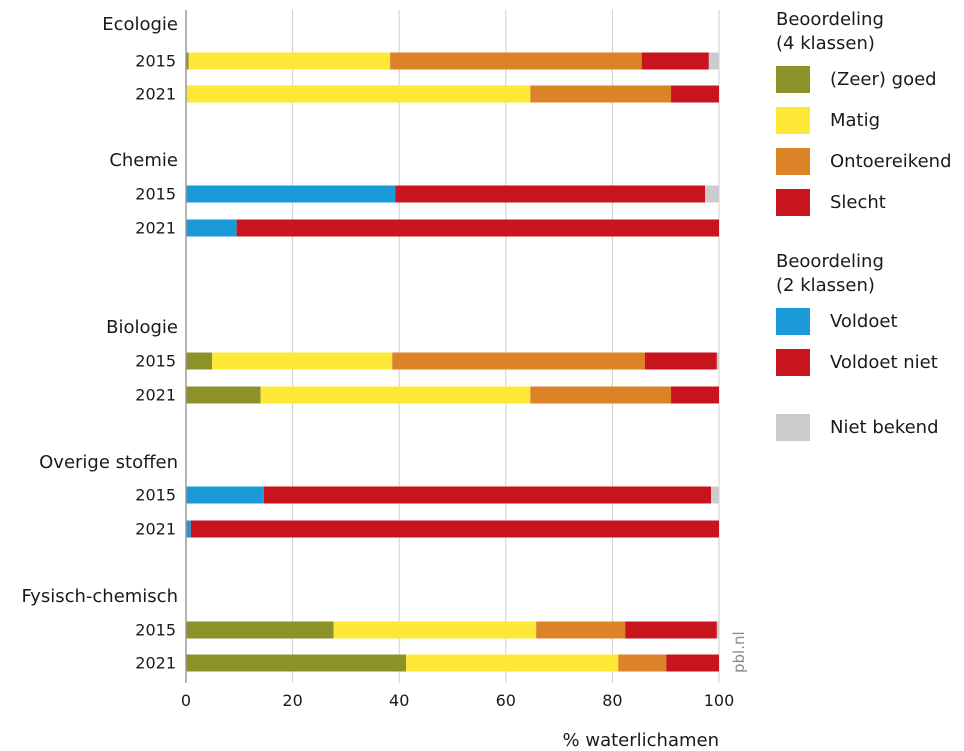  What do you see at coordinates (793, 362) in the screenshot?
I see `legend-swatch-voldoet-niet` at bounding box center [793, 362].